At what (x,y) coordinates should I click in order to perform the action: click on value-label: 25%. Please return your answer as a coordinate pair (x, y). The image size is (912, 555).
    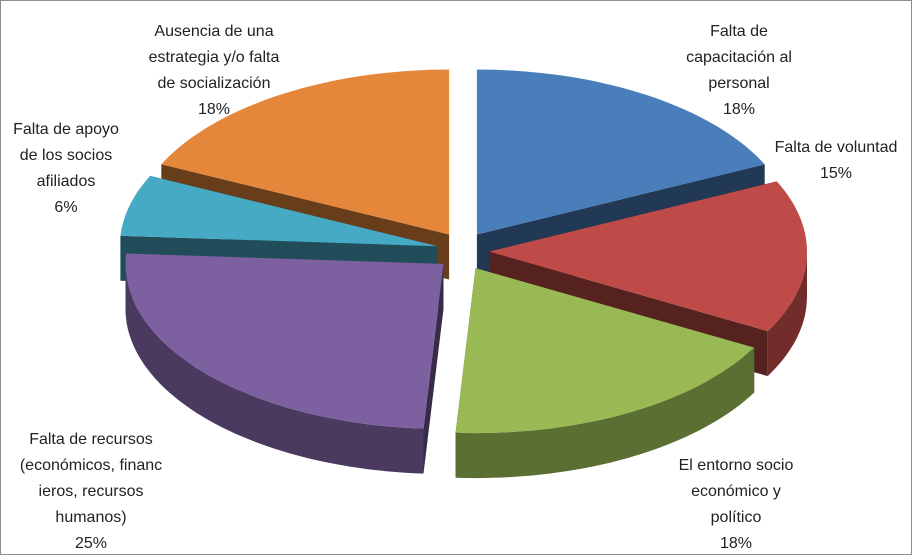
    Looking at the image, I should click on (91, 543).